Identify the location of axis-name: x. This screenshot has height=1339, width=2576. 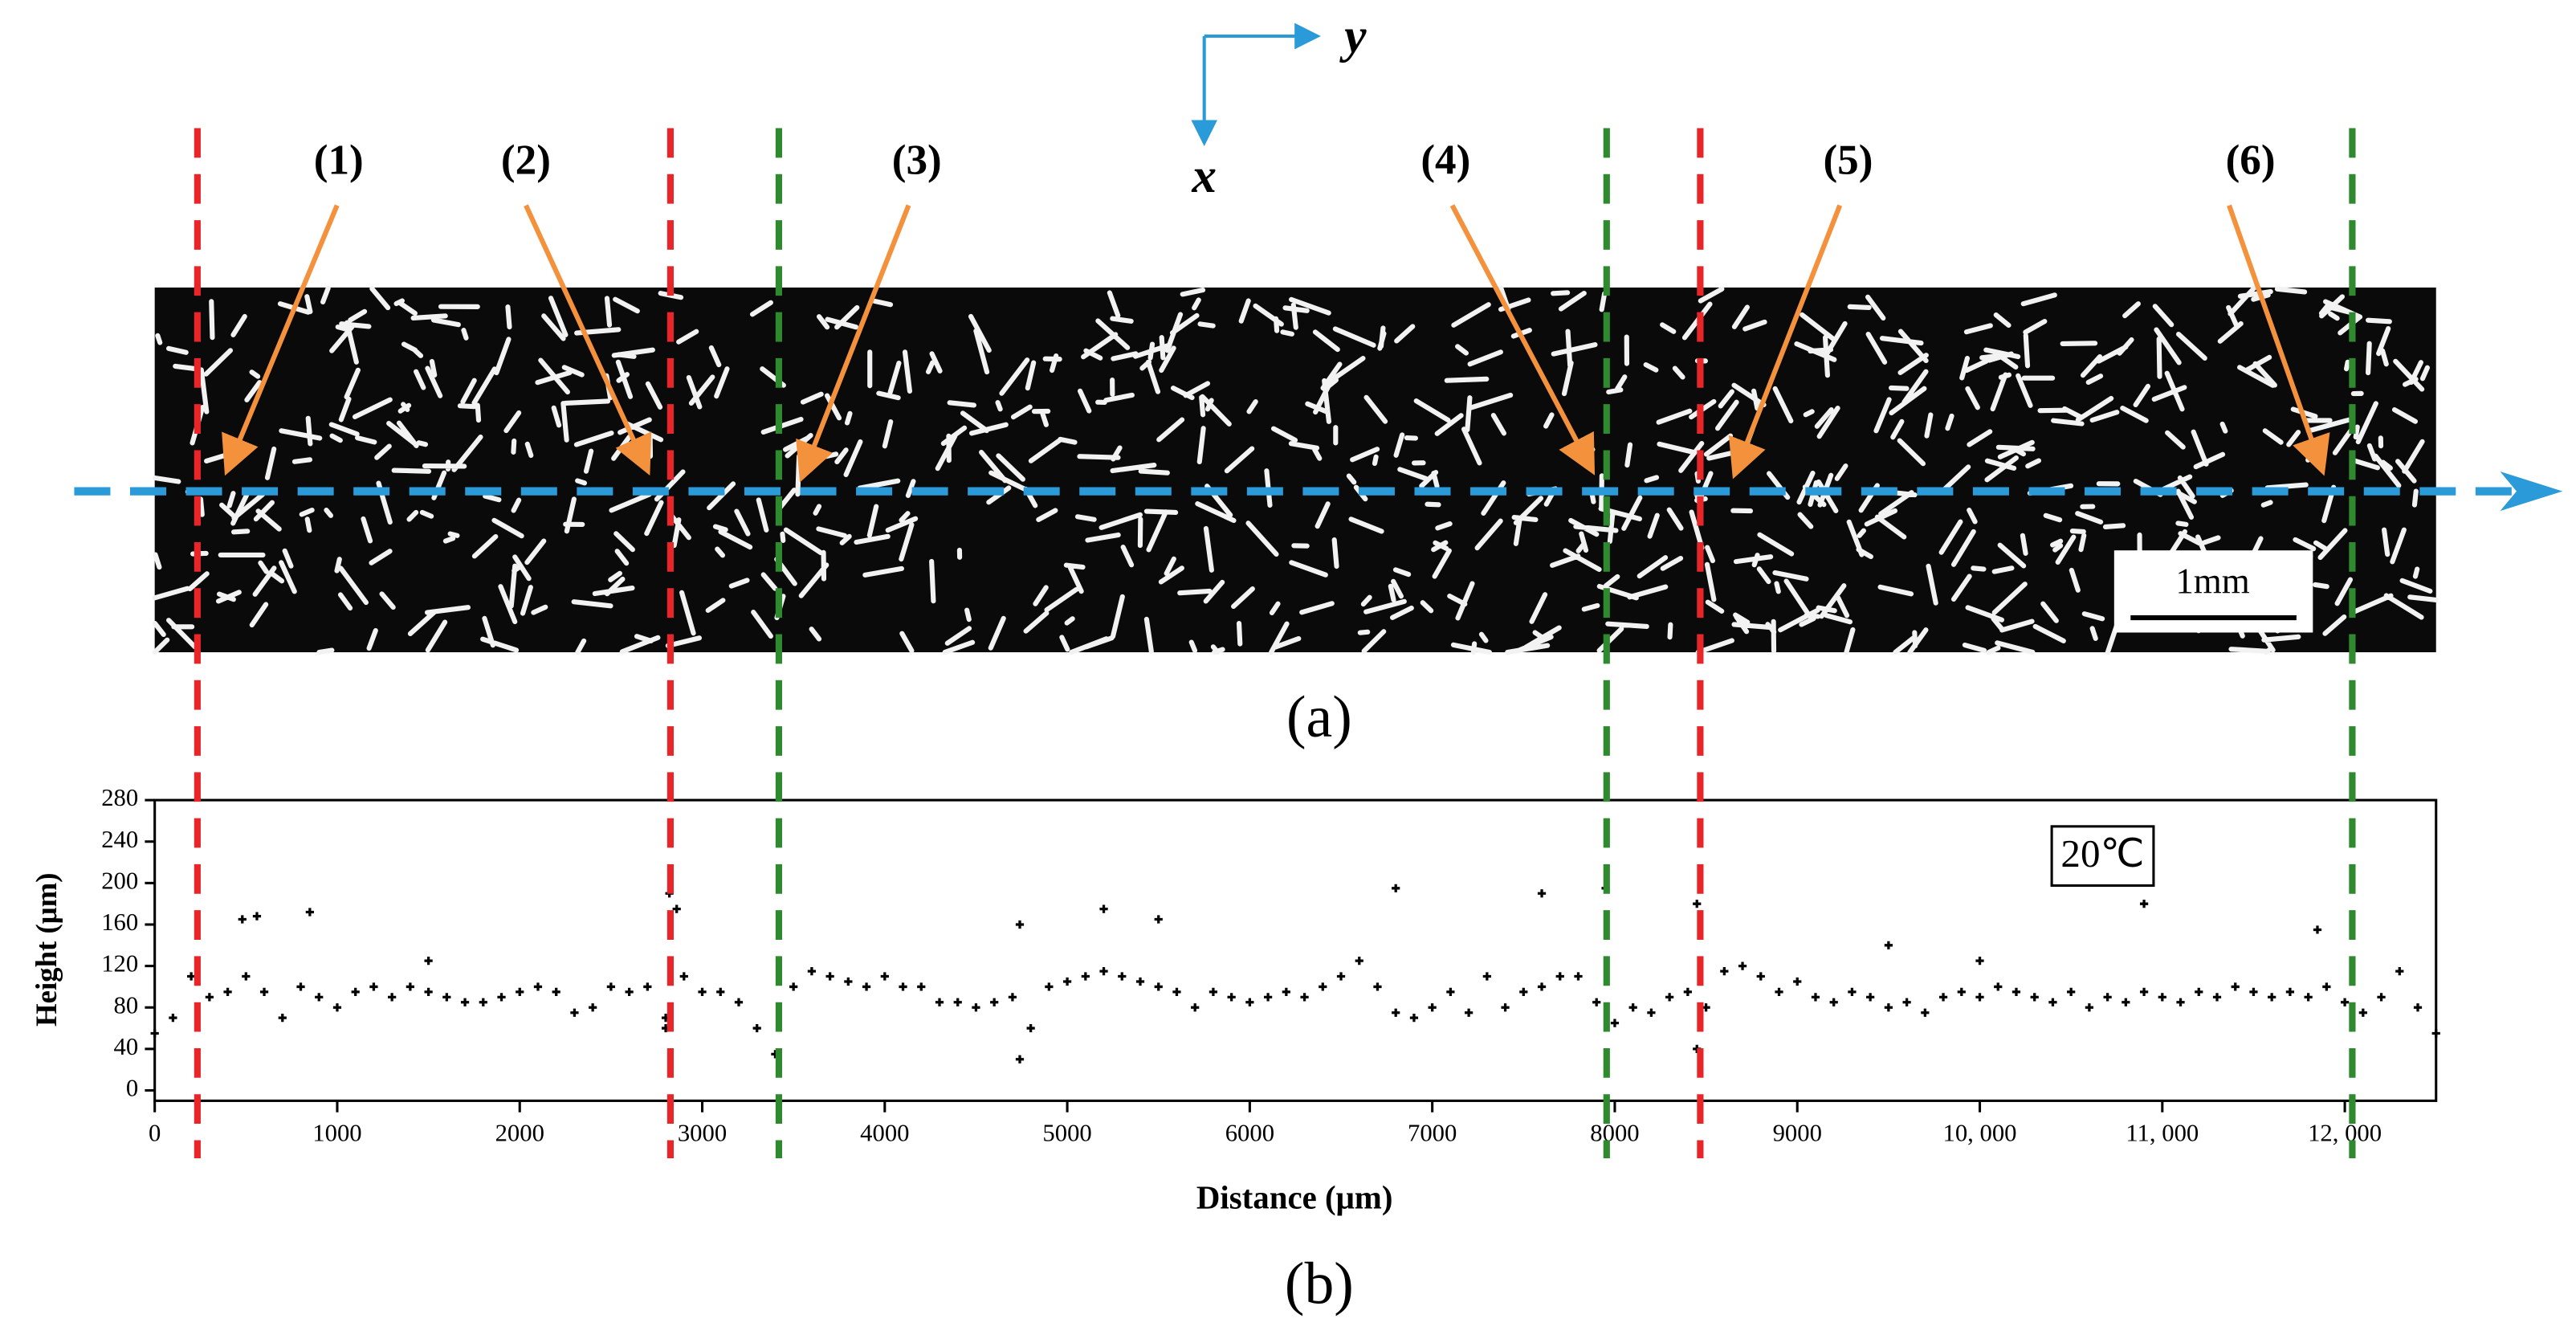
(1204, 176).